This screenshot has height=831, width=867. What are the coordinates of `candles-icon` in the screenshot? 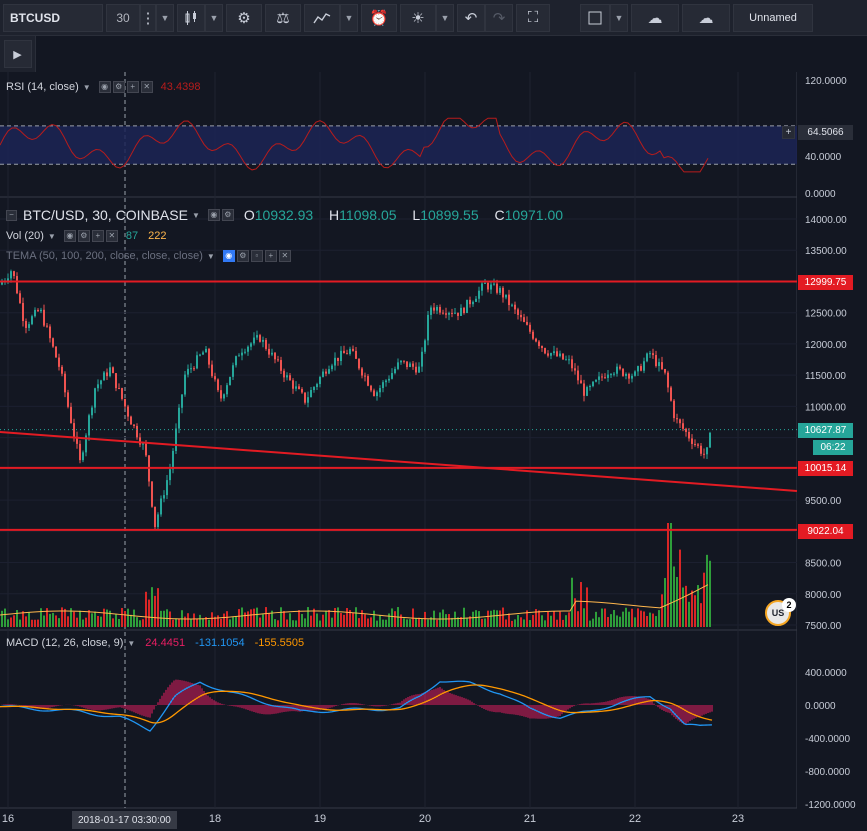 It's located at (191, 17).